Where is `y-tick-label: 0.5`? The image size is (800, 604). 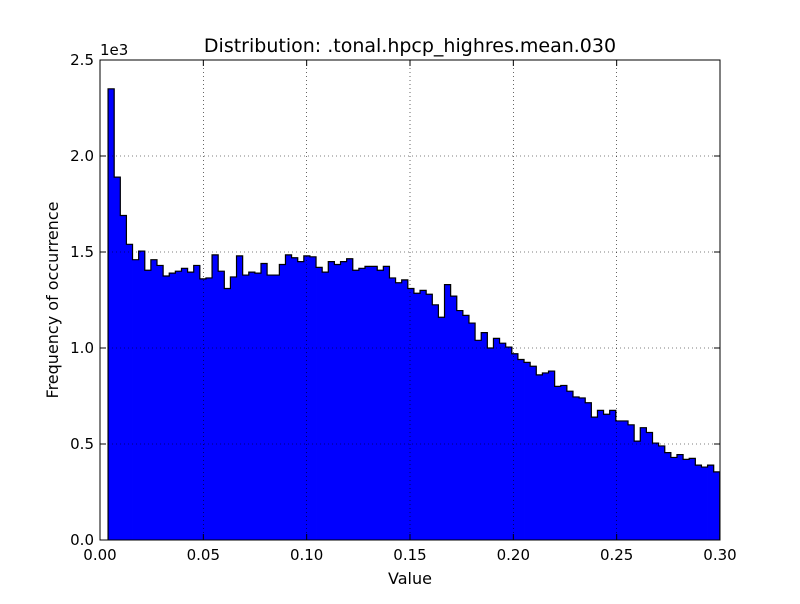
y-tick-label: 0.5 is located at coordinates (82, 444).